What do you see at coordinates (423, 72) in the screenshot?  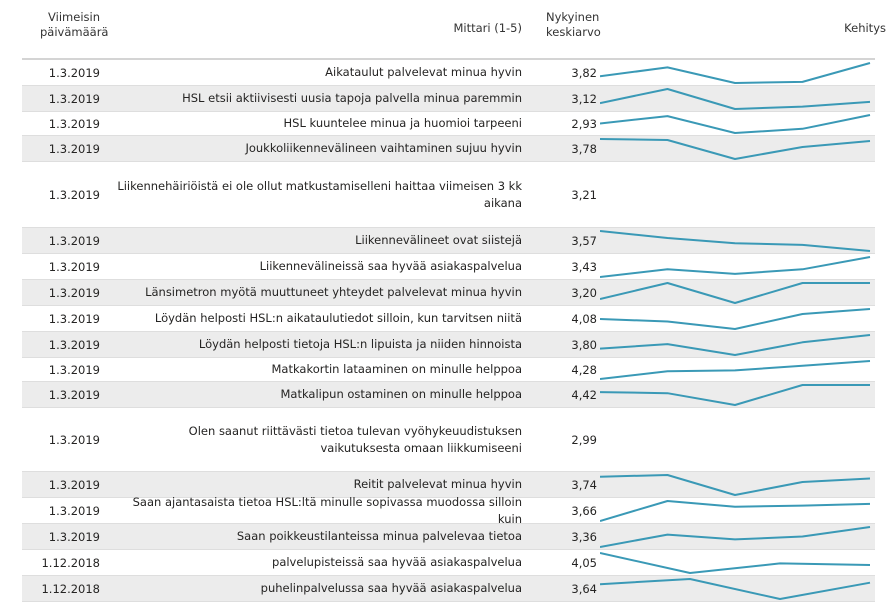 I see `metric-cell: Aikataulut palvelevat minua hyvin` at bounding box center [423, 72].